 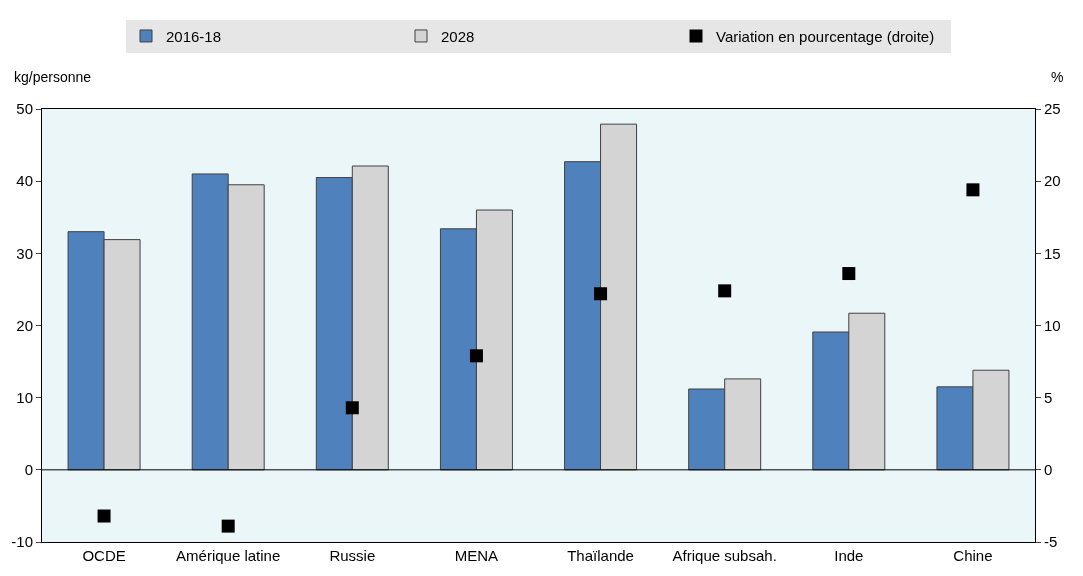 What do you see at coordinates (104, 555) in the screenshot?
I see `x-tick-label: OCDE` at bounding box center [104, 555].